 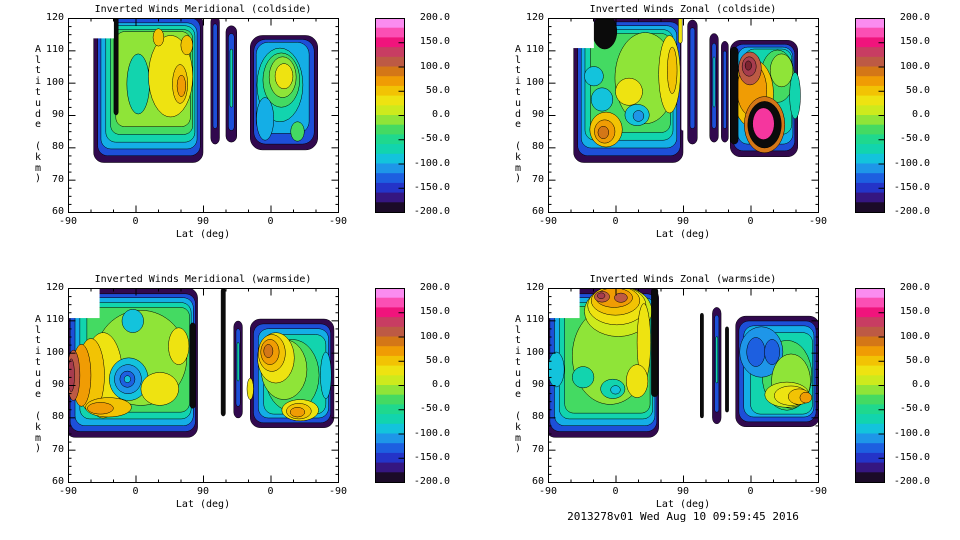 What do you see at coordinates (54, 287) in the screenshot?
I see `y-tick-label: 120` at bounding box center [54, 287].